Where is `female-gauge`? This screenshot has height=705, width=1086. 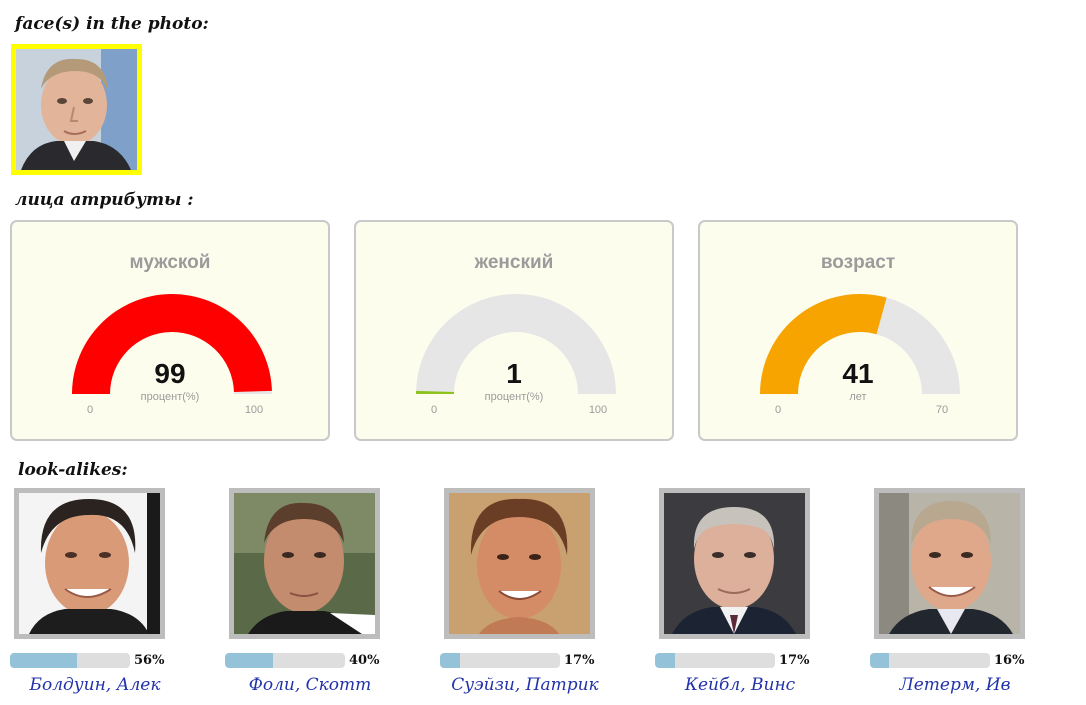
female-gauge is located at coordinates (516, 344).